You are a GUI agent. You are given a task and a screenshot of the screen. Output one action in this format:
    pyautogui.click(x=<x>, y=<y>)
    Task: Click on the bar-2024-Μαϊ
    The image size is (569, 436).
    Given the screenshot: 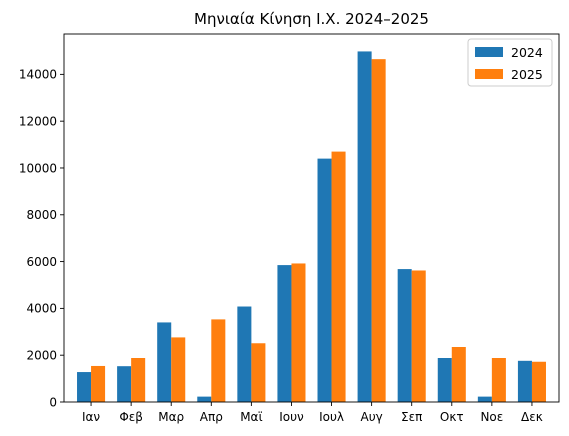 What is the action you would take?
    pyautogui.click(x=244, y=354)
    